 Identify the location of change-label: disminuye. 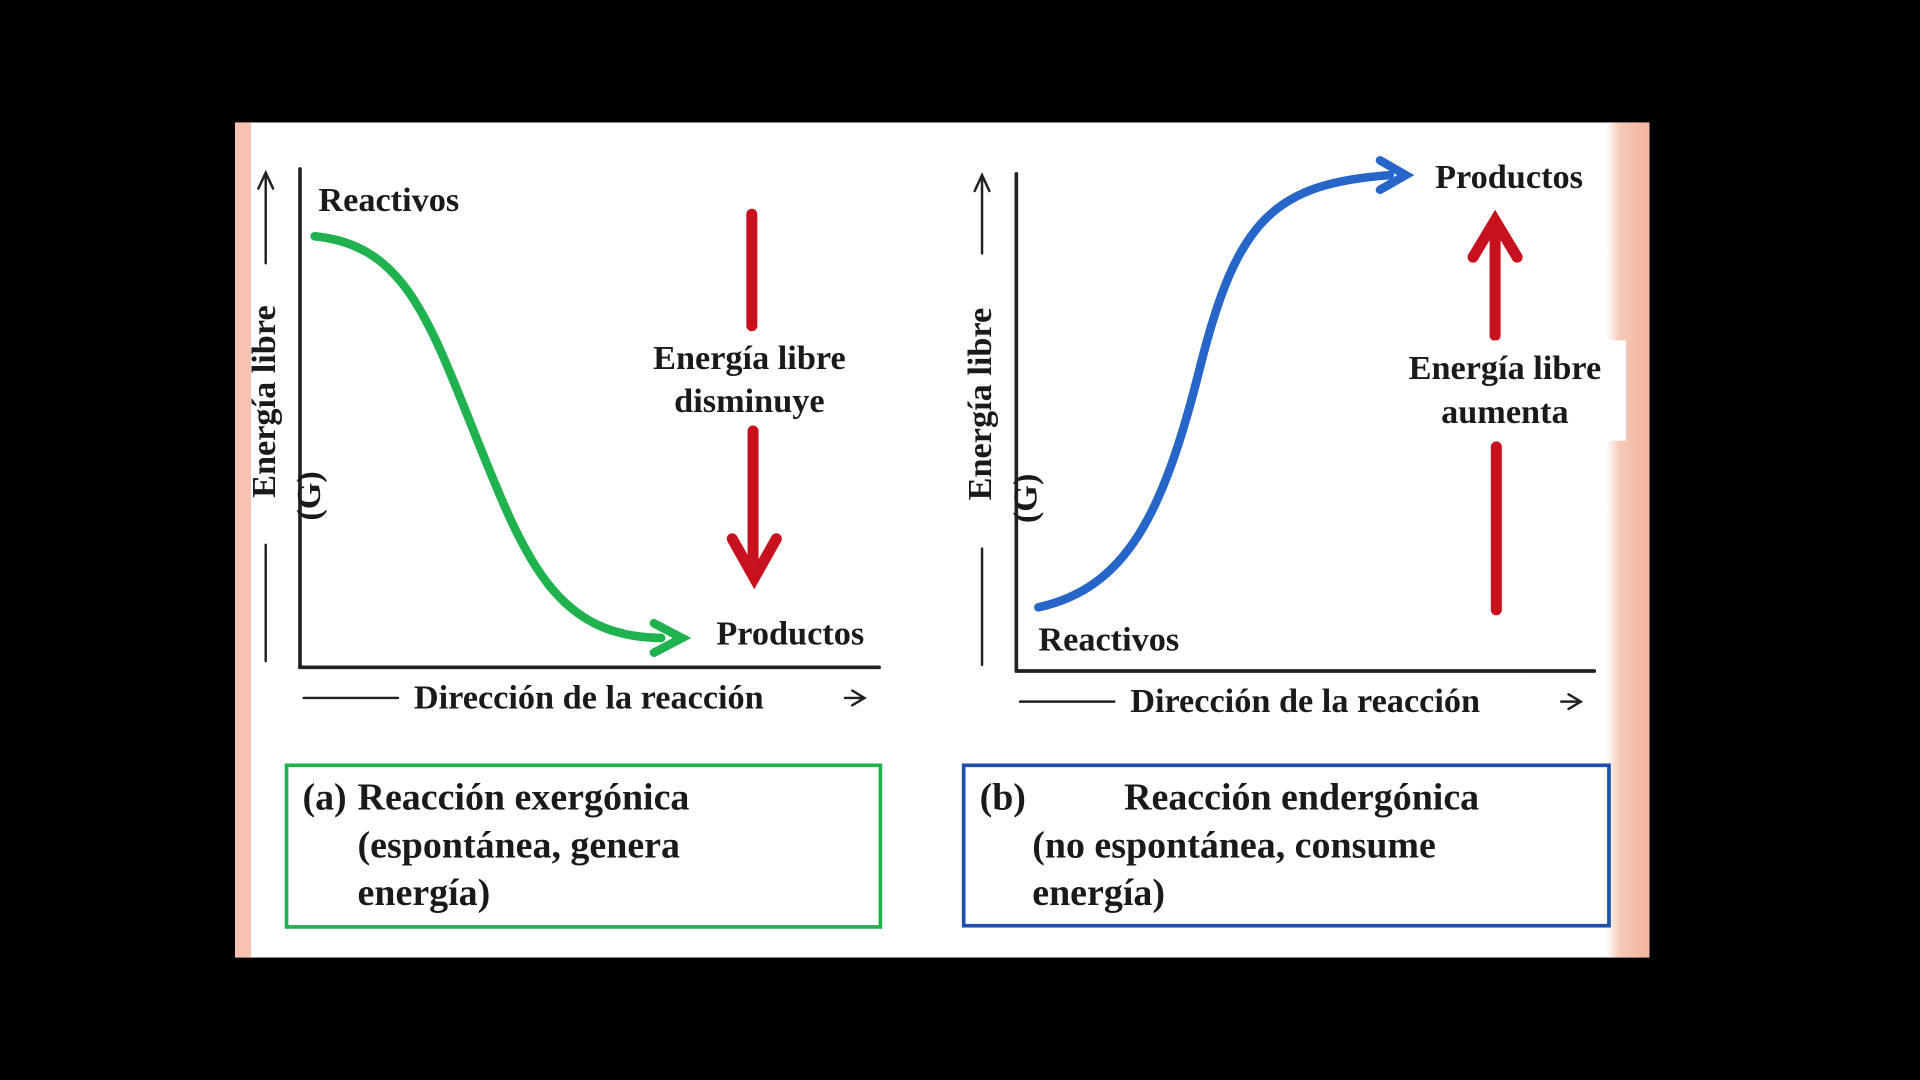
(749, 401).